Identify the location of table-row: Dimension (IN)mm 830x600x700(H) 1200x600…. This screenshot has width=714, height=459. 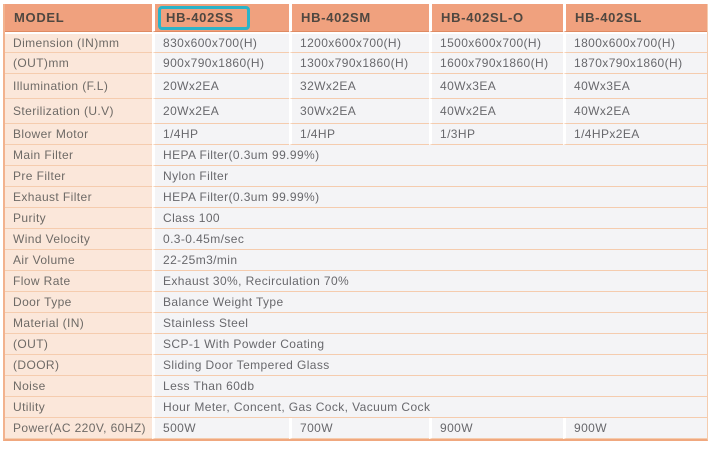
(356, 42).